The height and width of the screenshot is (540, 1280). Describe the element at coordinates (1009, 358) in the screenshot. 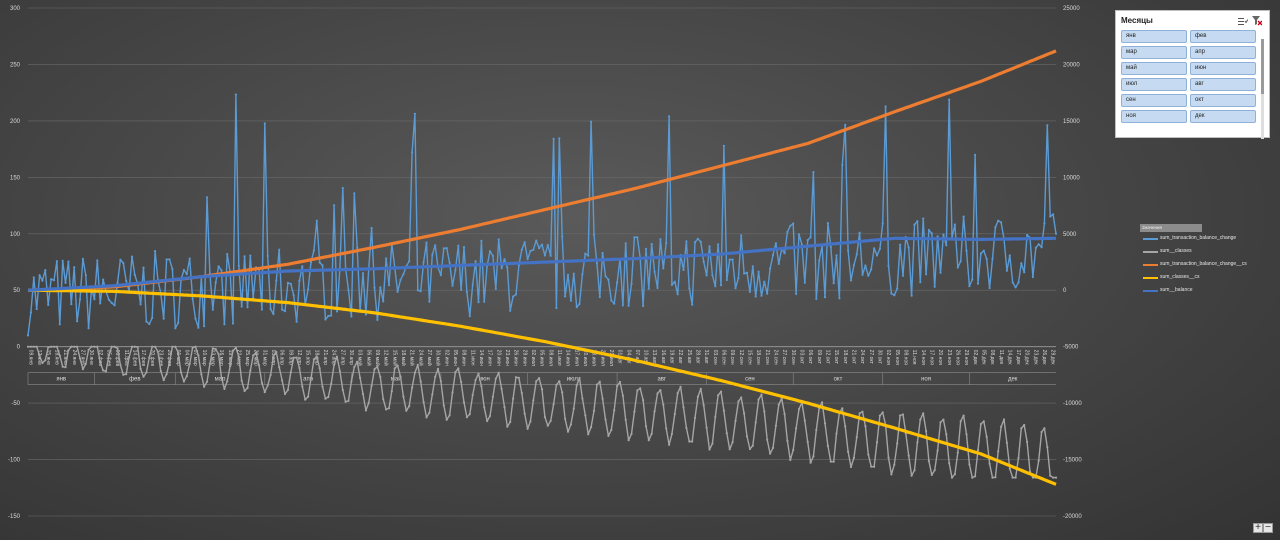

I see `x-tick-label: 14.дек` at that location.